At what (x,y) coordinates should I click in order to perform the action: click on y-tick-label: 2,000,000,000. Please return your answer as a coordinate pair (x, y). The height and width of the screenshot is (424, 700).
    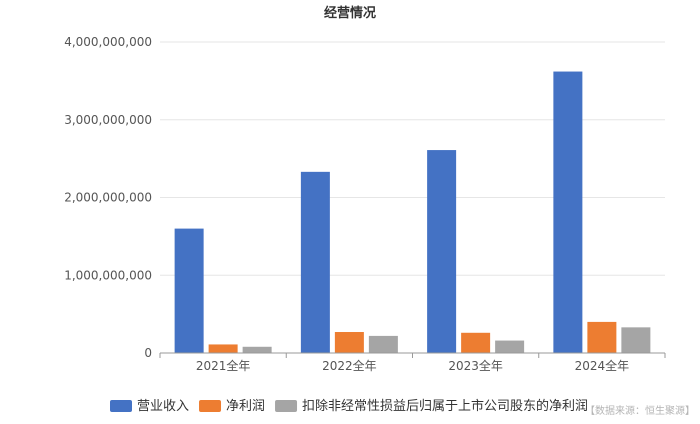
    Looking at the image, I should click on (108, 198).